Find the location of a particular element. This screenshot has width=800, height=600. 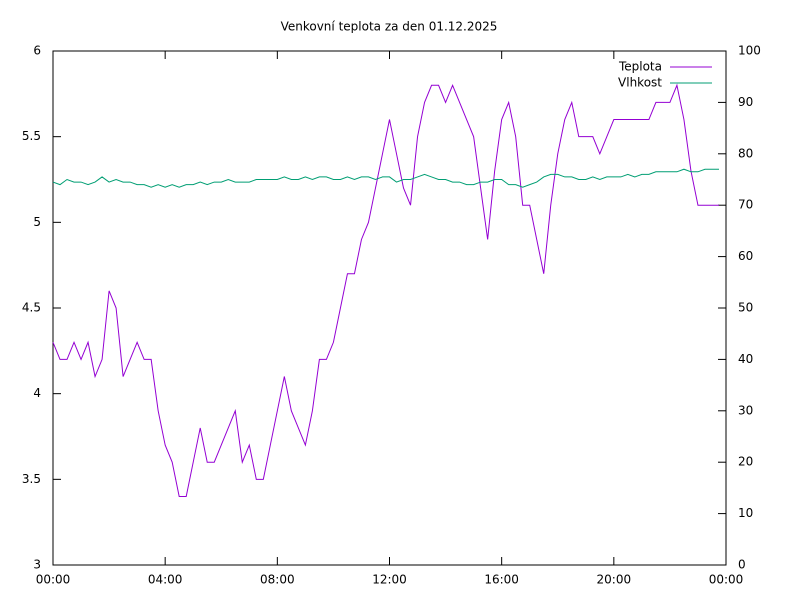

series-line is located at coordinates (385, 178).